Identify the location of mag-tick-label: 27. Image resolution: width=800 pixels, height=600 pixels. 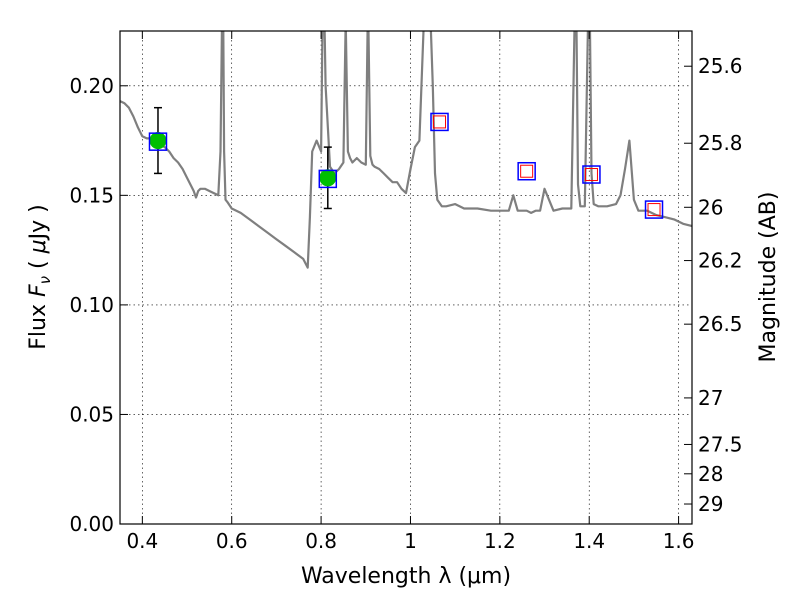
(710, 398).